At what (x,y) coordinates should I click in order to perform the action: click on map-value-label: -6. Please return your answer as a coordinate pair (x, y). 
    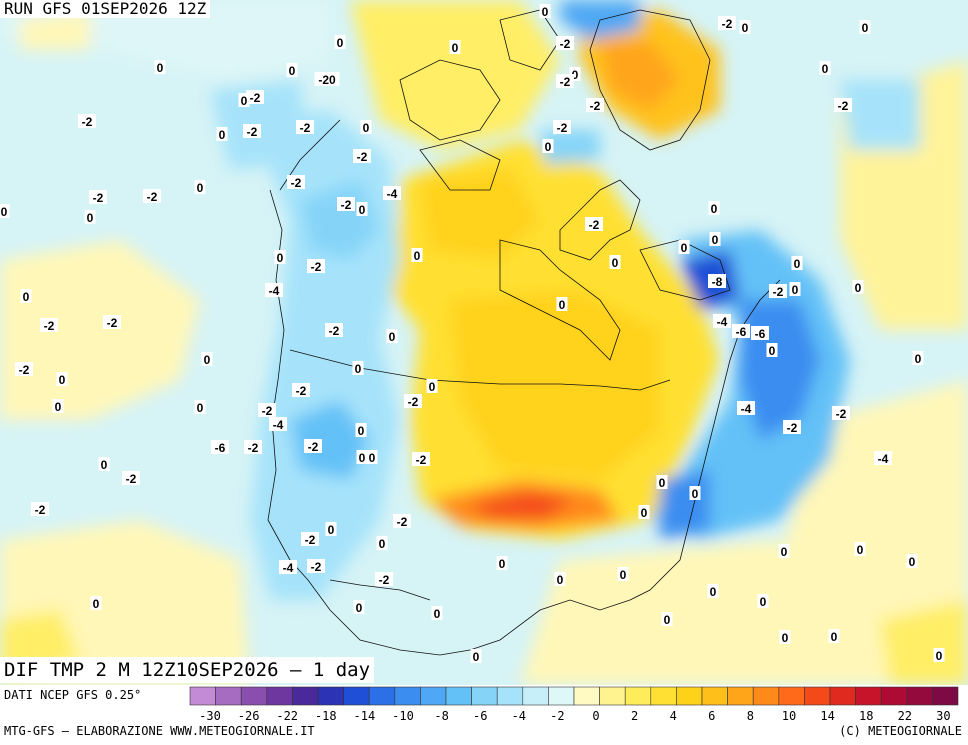
    Looking at the image, I should click on (760, 334).